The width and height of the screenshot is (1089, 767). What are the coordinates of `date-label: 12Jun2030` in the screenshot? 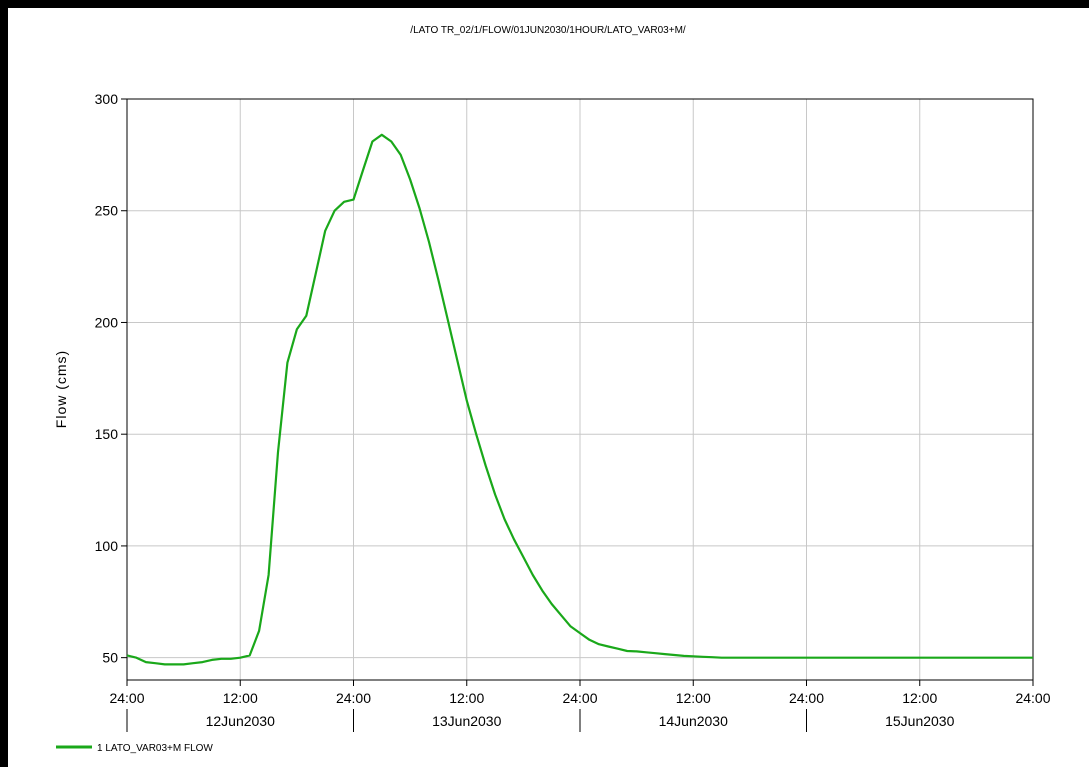 It's located at (241, 721).